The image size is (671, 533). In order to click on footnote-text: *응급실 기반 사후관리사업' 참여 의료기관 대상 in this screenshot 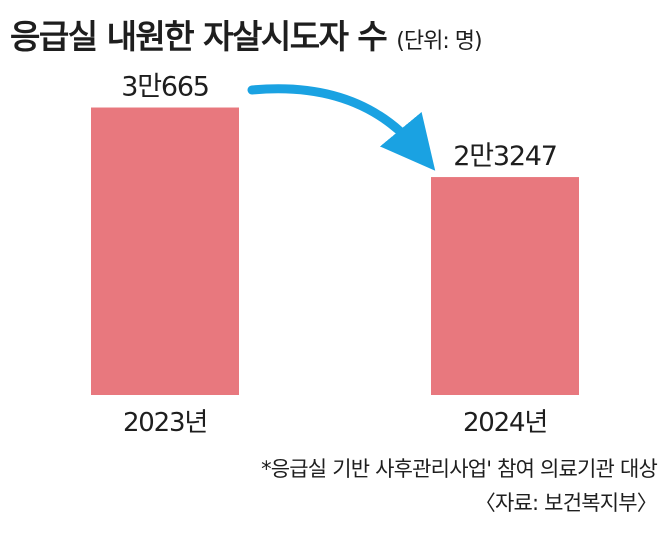, I will do `click(459, 469)`.